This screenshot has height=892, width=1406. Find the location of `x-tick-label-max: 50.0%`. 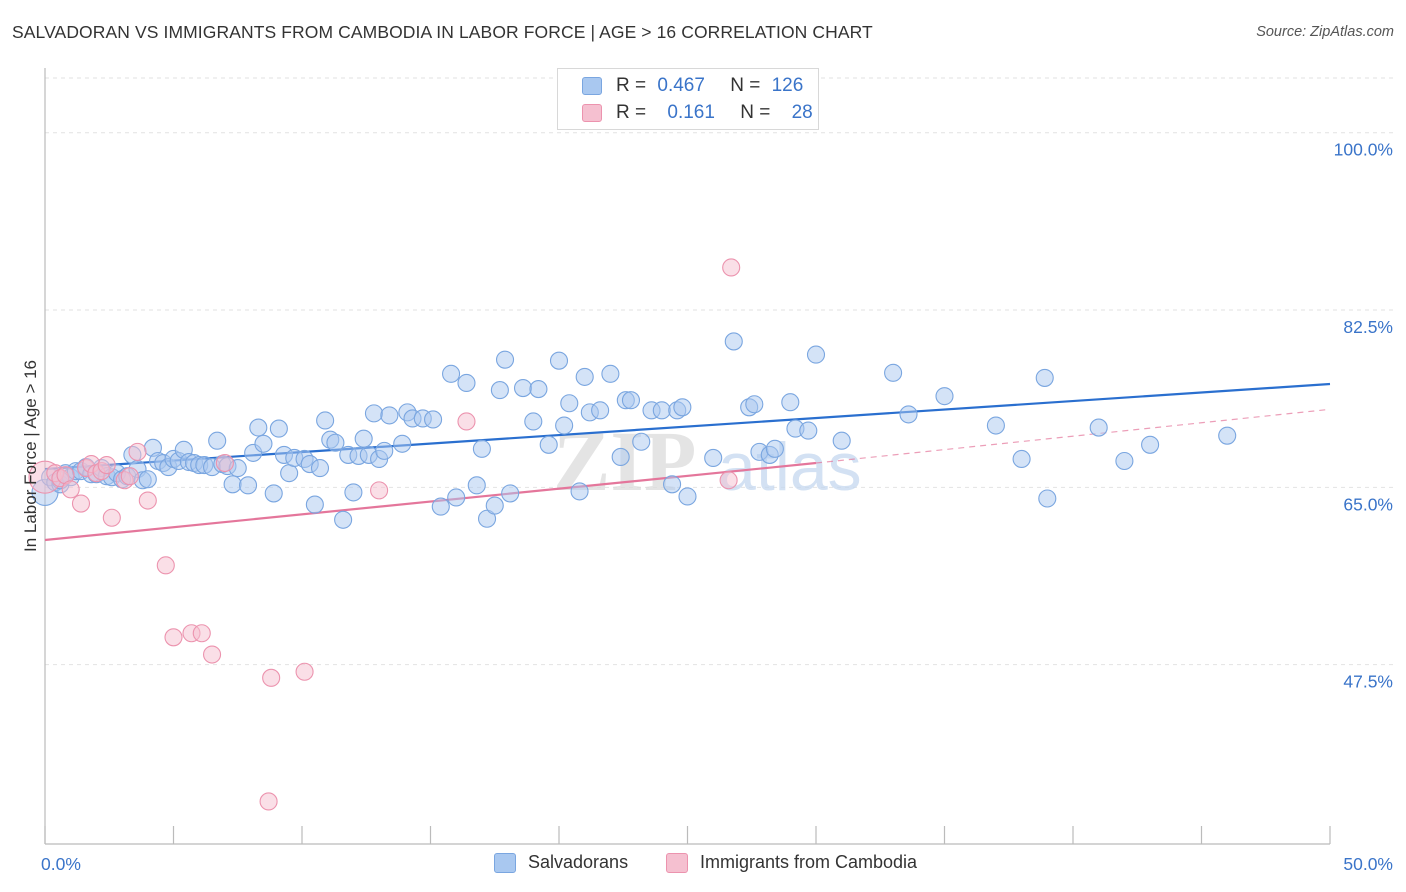

x-tick-label-max: 50.0% is located at coordinates (1368, 864).